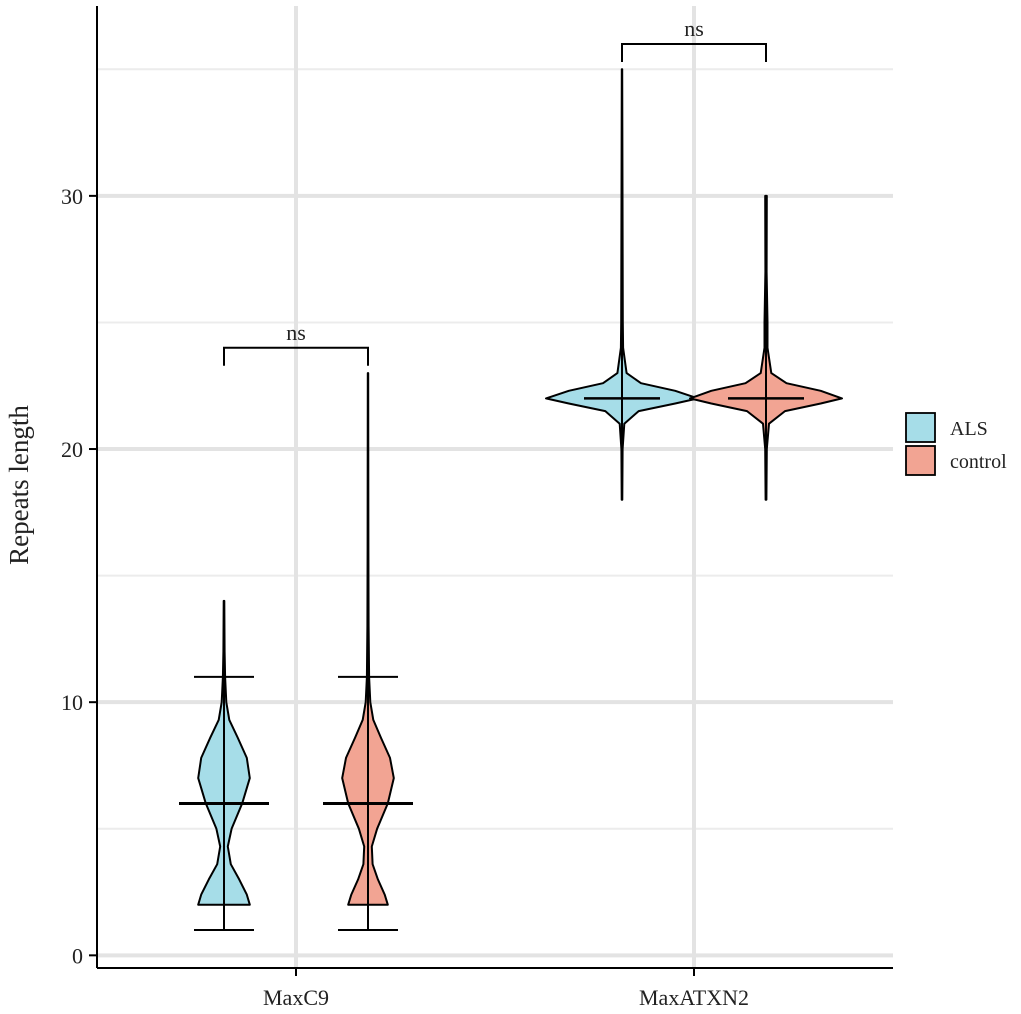 This screenshot has height=1014, width=1021. Describe the element at coordinates (72, 449) in the screenshot. I see `y-tick-label: 20` at that location.